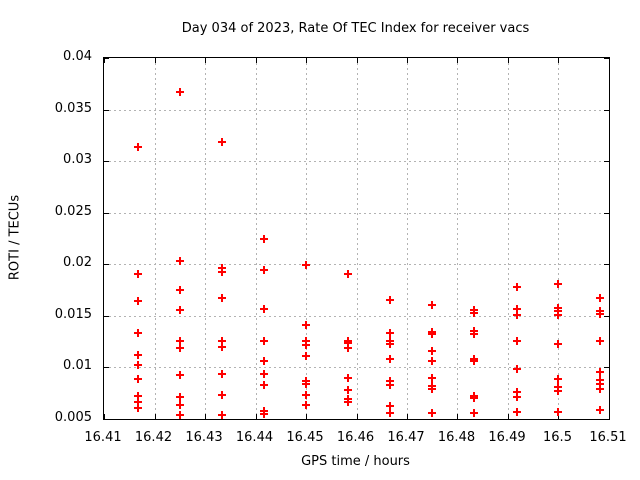 The image size is (640, 480). I want to click on x-tick-label: 16.49, so click(507, 437).